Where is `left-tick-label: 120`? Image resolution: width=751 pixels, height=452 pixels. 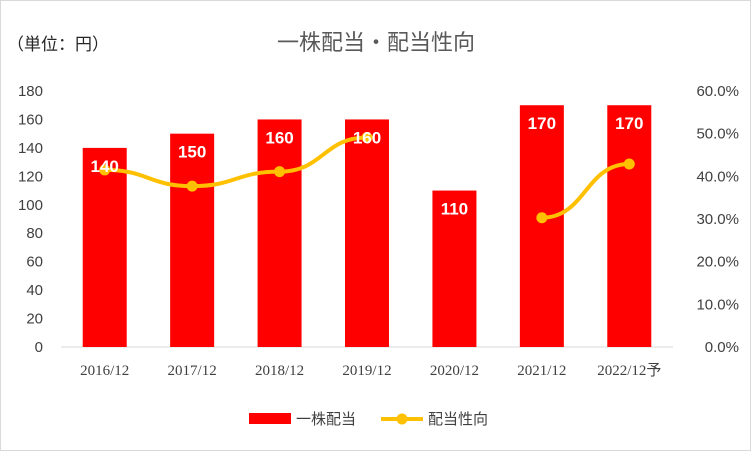
left-tick-label: 120 is located at coordinates (30, 176).